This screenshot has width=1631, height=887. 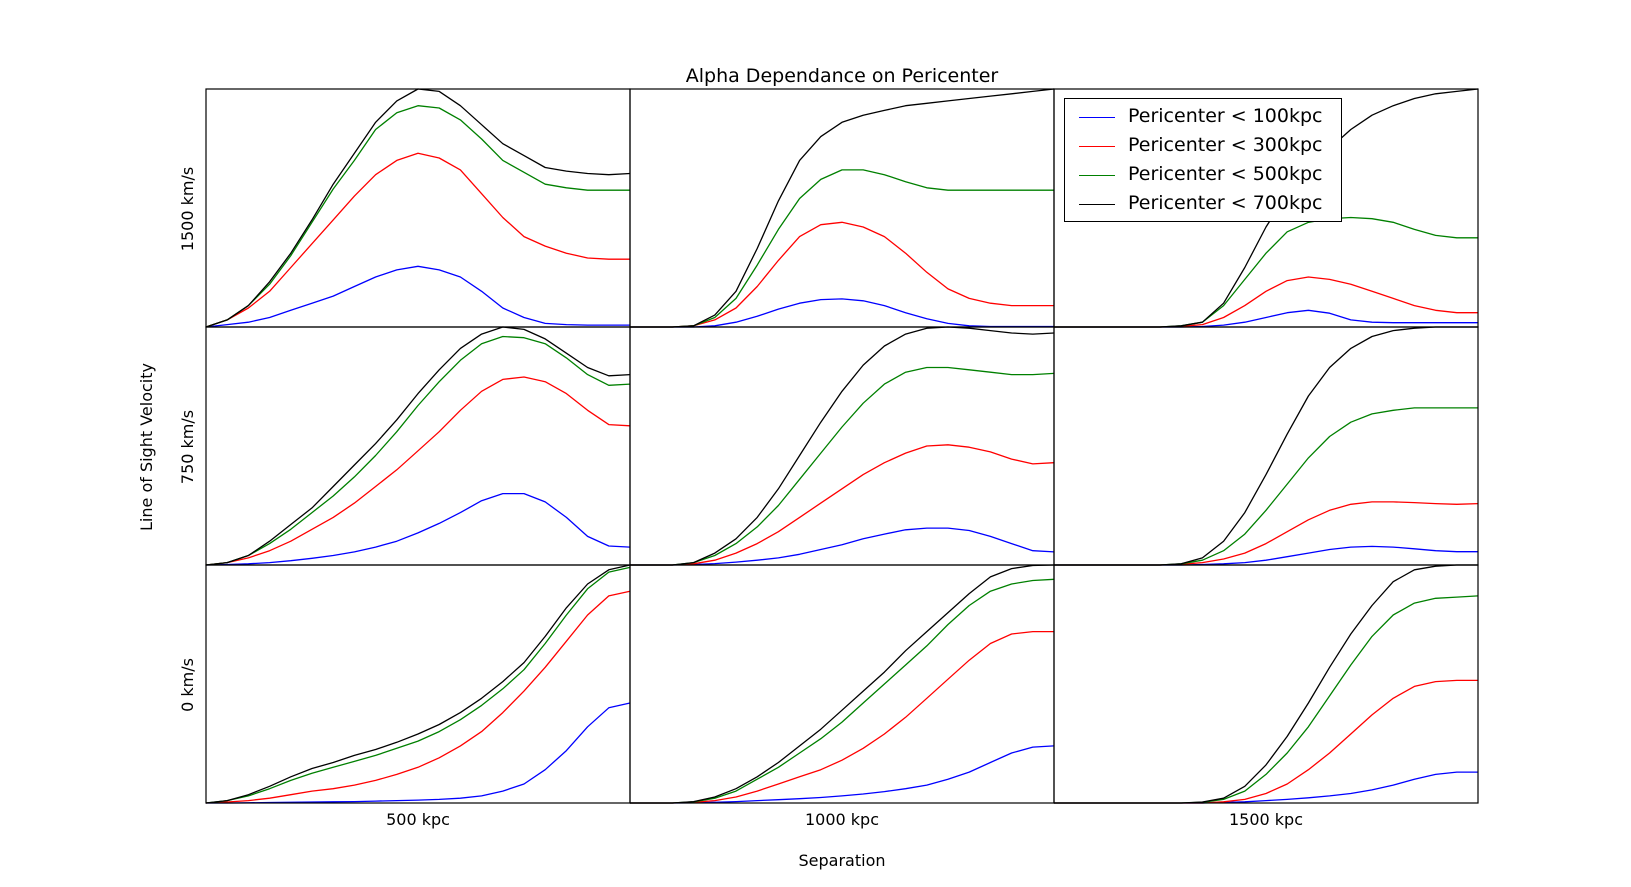 I want to click on legend-label-500kpc: Pericenter < 500kpc, so click(x=1225, y=174).